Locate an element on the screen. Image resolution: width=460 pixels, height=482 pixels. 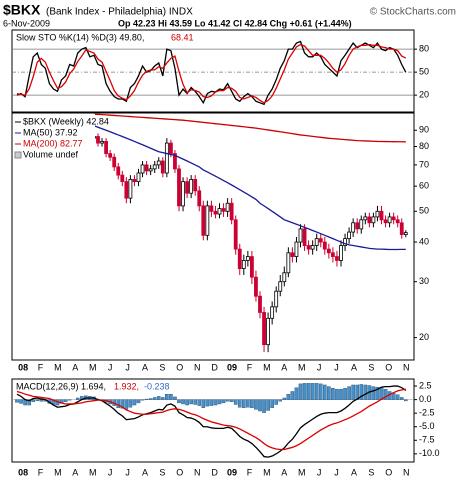
macd-title: 1.932, is located at coordinates (126, 386).